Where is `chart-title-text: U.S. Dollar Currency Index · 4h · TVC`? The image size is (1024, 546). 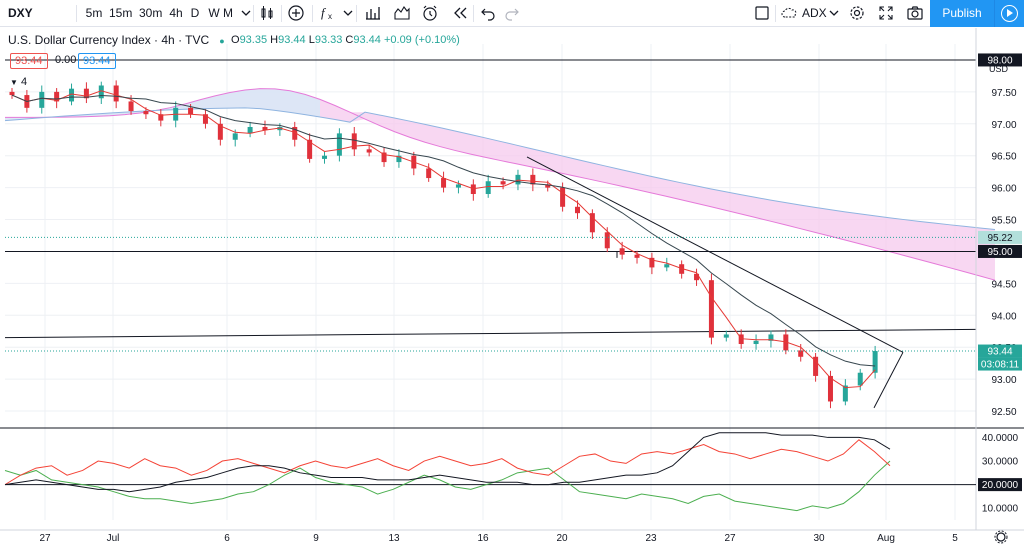
chart-title-text: U.S. Dollar Currency Index · 4h · TVC is located at coordinates (109, 40).